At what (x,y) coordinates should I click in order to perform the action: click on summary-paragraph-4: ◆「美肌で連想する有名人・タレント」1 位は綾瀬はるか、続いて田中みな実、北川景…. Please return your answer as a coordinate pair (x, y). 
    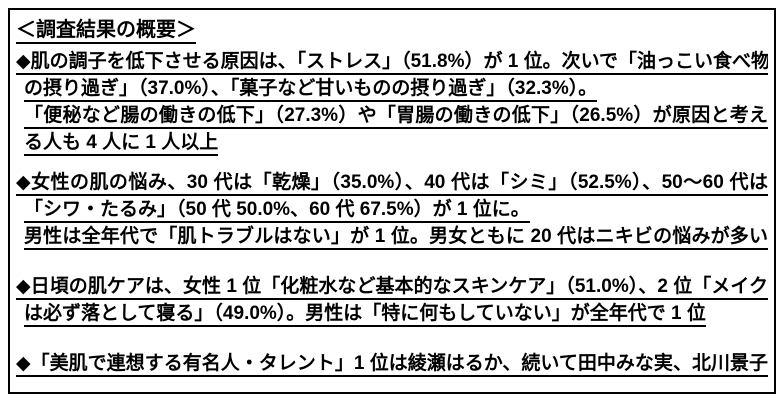
    Looking at the image, I should click on (392, 363).